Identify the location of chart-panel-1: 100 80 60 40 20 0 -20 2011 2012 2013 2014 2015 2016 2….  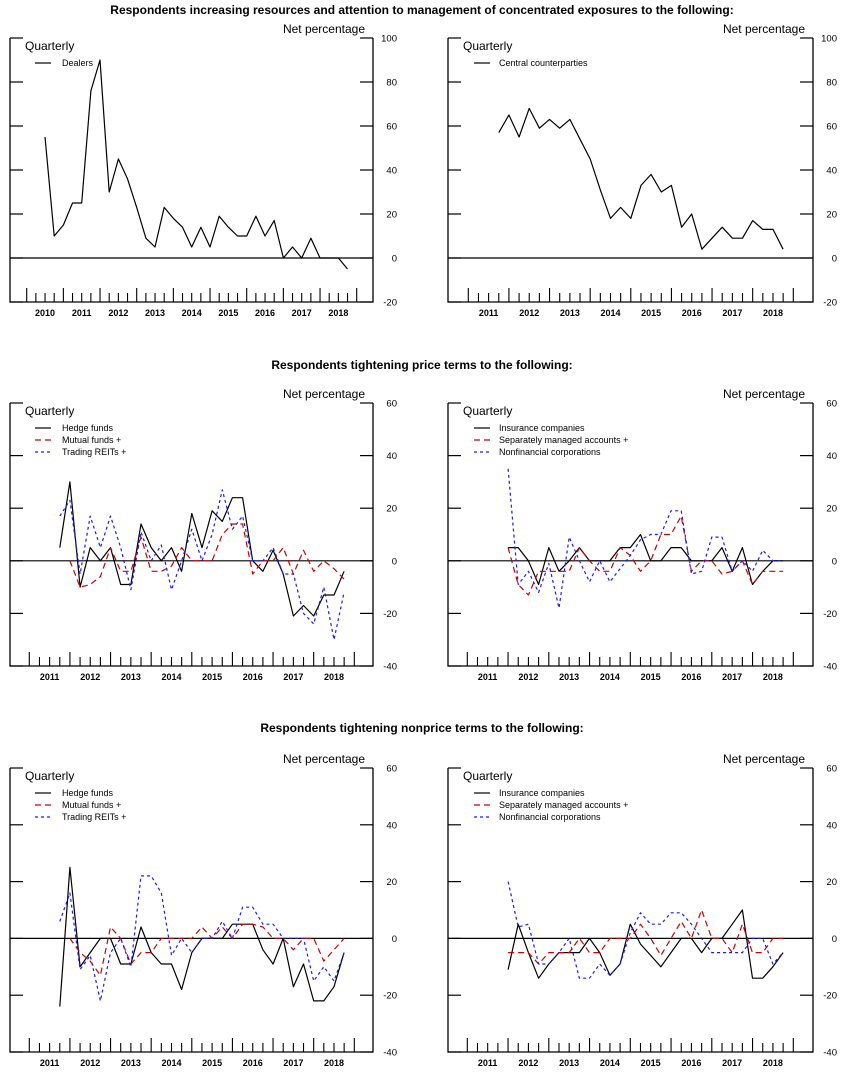
(642, 170).